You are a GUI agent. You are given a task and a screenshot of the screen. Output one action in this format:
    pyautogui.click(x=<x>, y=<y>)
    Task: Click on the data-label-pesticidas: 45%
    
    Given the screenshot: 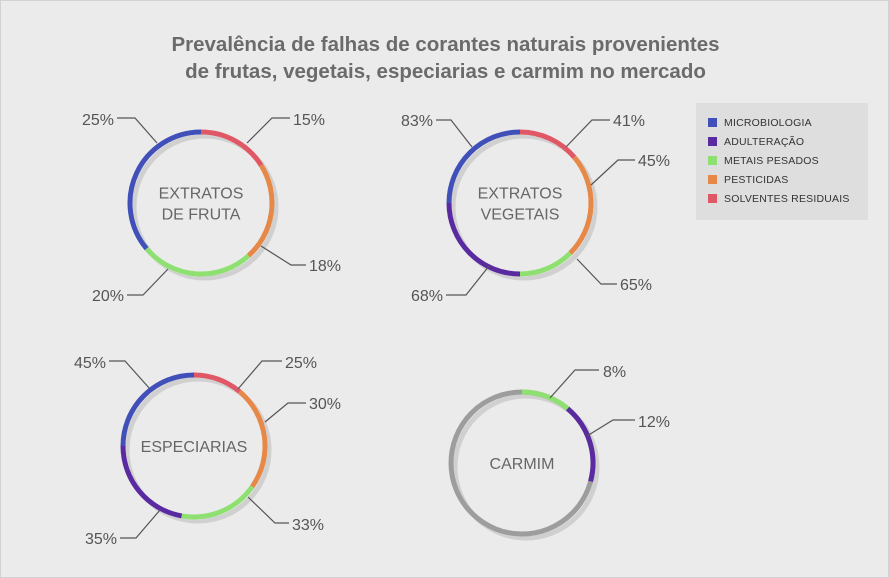 What is the action you would take?
    pyautogui.click(x=654, y=161)
    